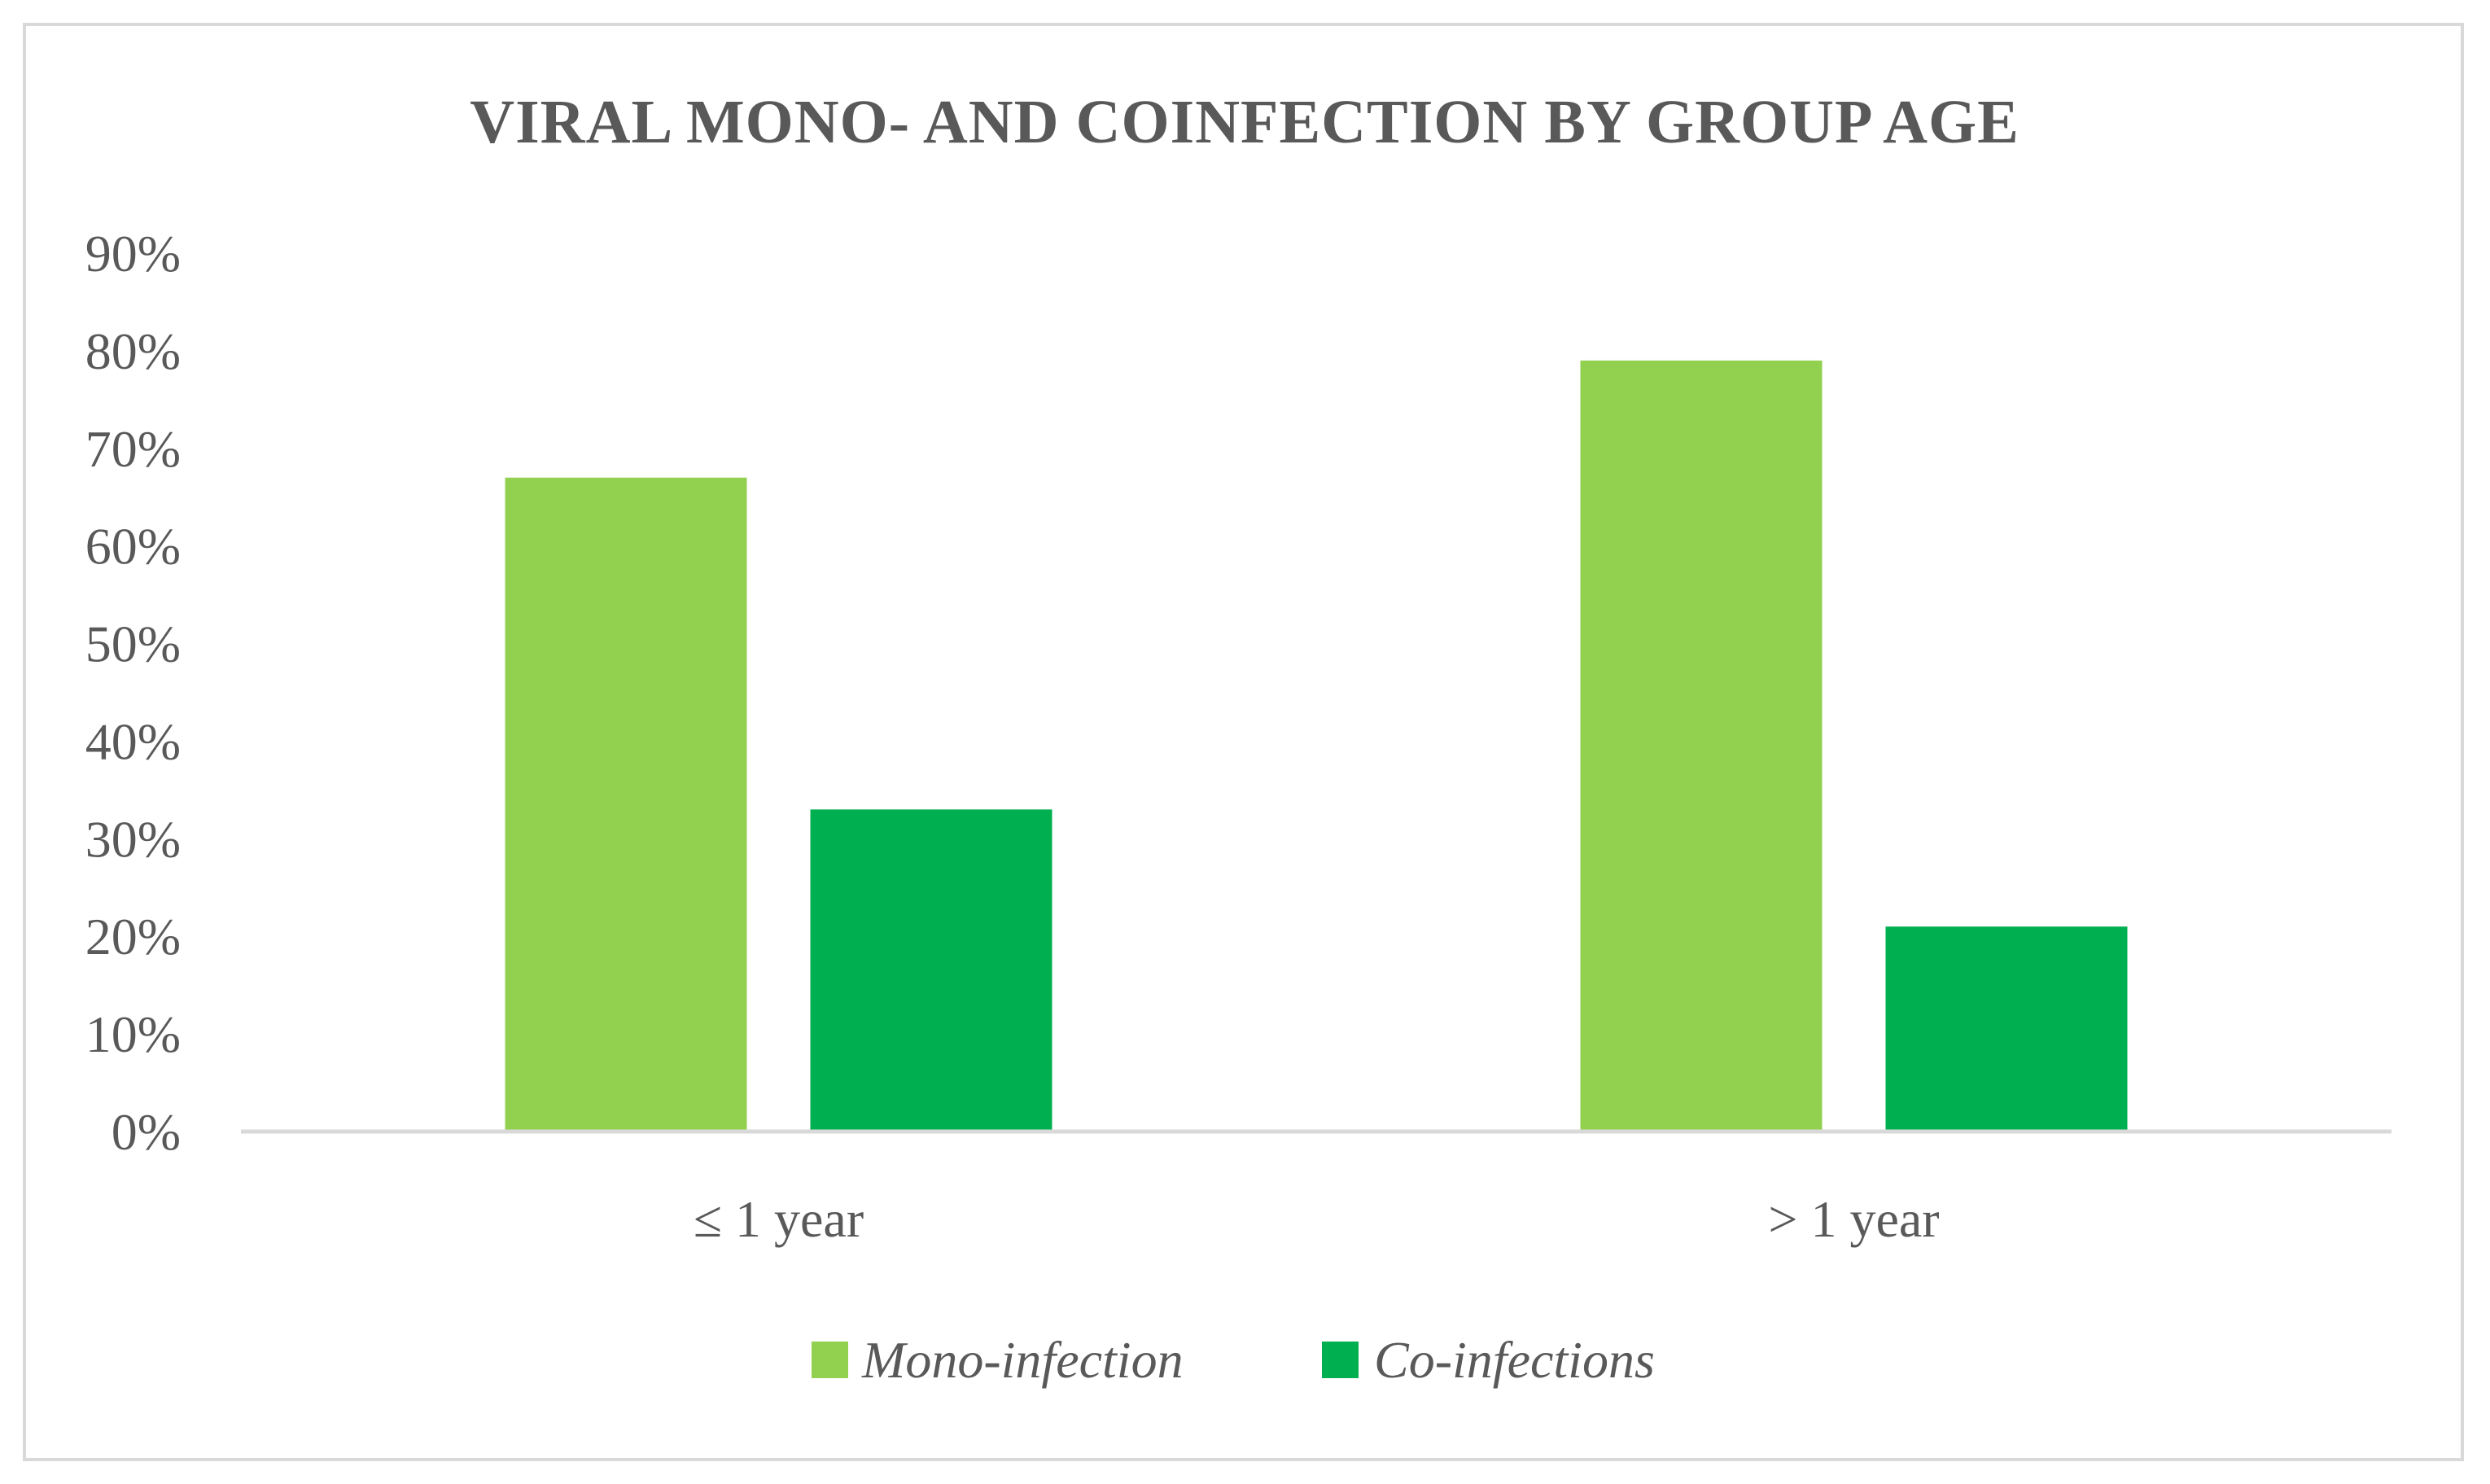 This screenshot has width=2490, height=1484. I want to click on y-tick-label: 0%, so click(146, 1132).